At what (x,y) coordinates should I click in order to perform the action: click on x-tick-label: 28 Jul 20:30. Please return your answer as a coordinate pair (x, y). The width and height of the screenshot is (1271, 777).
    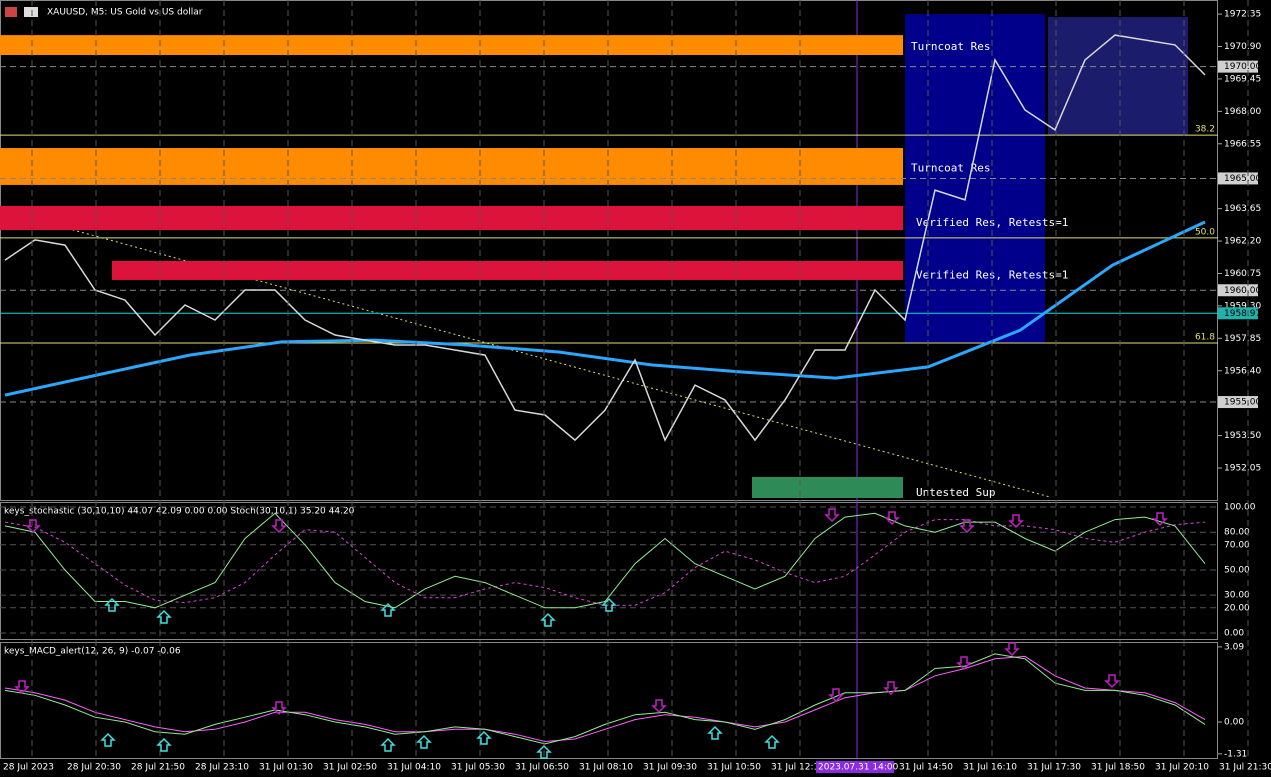
    Looking at the image, I should click on (94, 768).